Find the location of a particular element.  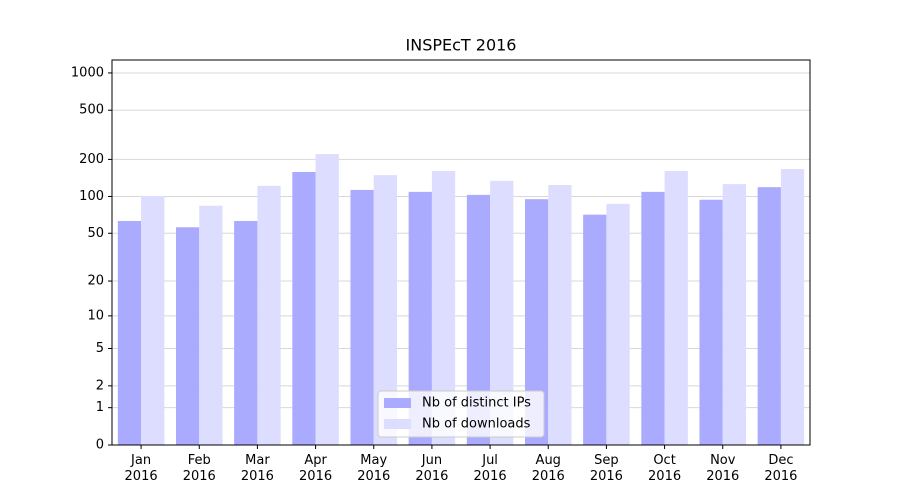

y-tick-label: 10 is located at coordinates (95, 315).